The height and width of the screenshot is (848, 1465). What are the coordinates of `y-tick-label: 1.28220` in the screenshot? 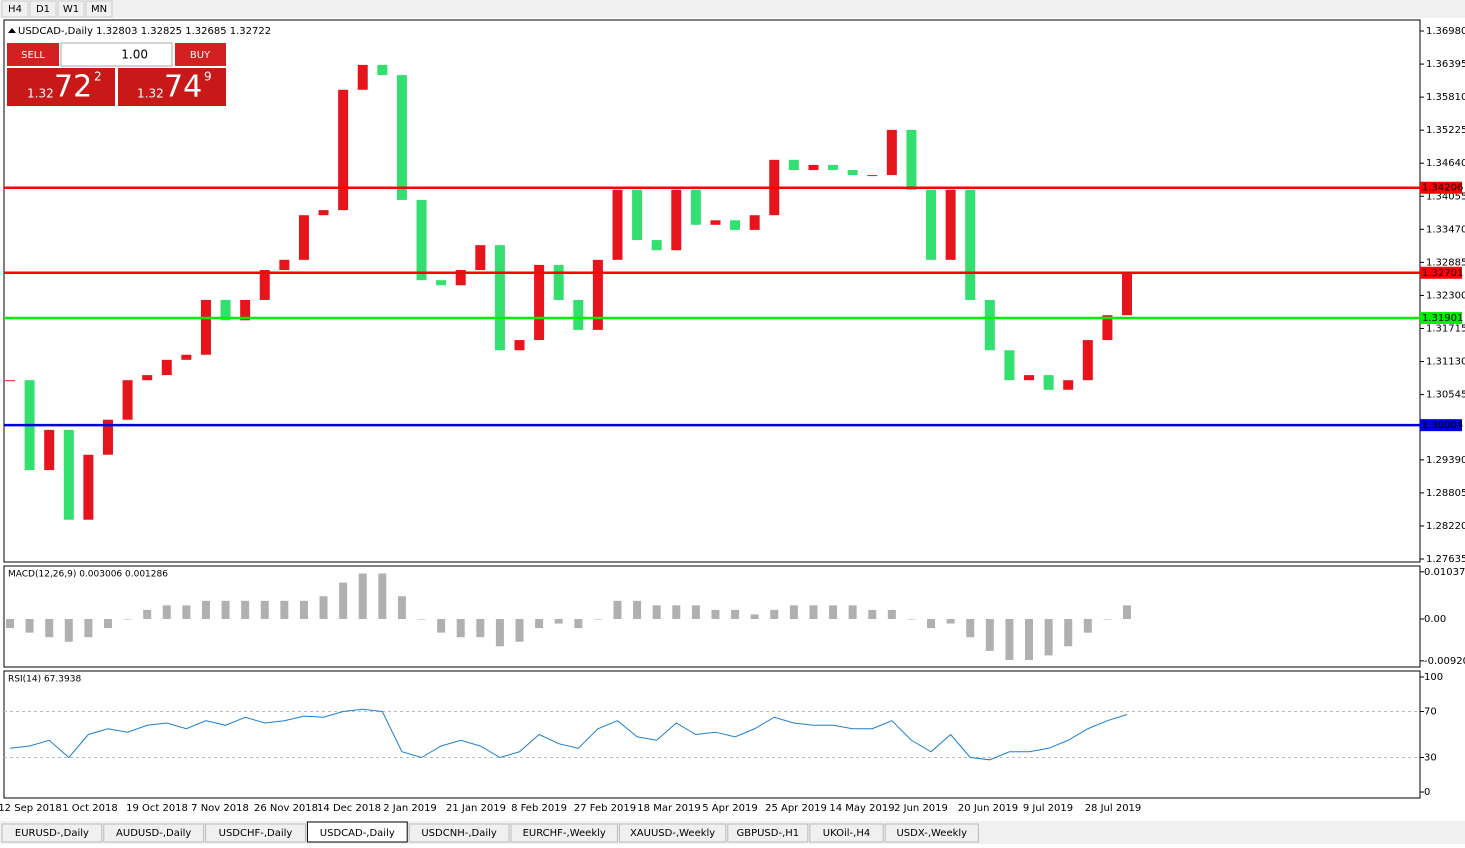 It's located at (1445, 526).